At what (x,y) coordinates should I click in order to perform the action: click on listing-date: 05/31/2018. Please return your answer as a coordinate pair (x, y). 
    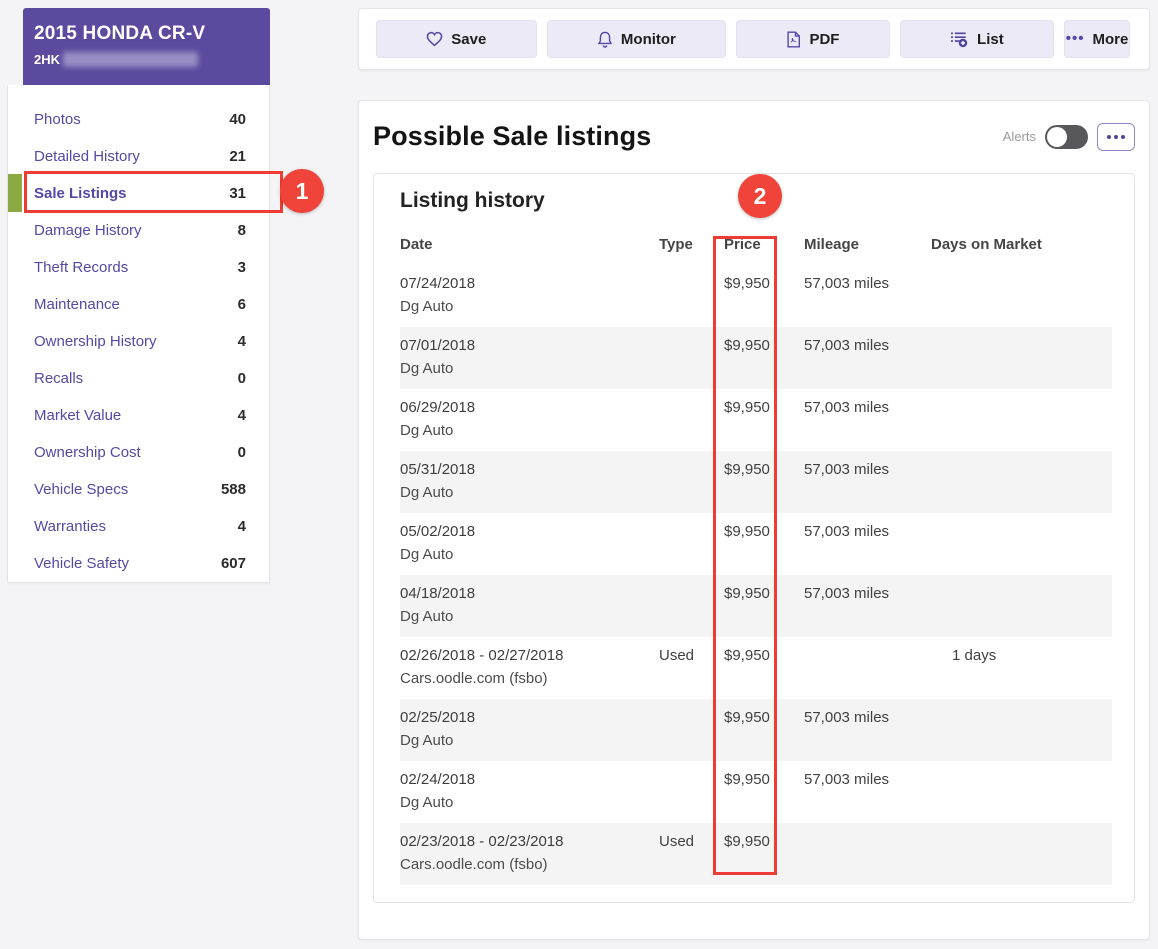
    Looking at the image, I should click on (438, 469).